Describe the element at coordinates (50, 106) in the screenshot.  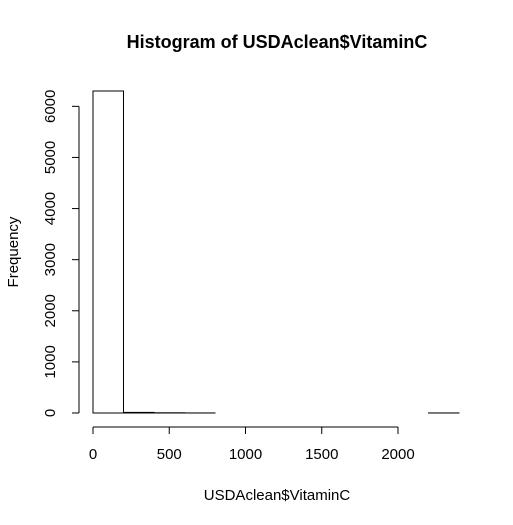
I see `y-tick-label-6: 6000` at that location.